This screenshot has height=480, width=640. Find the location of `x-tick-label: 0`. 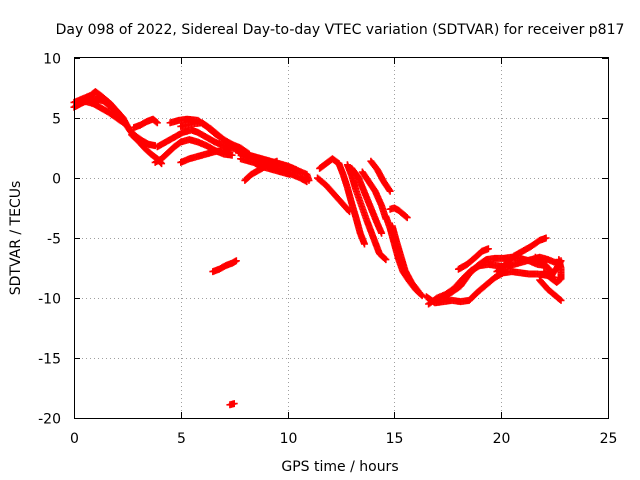

x-tick-label: 0 is located at coordinates (74, 439).